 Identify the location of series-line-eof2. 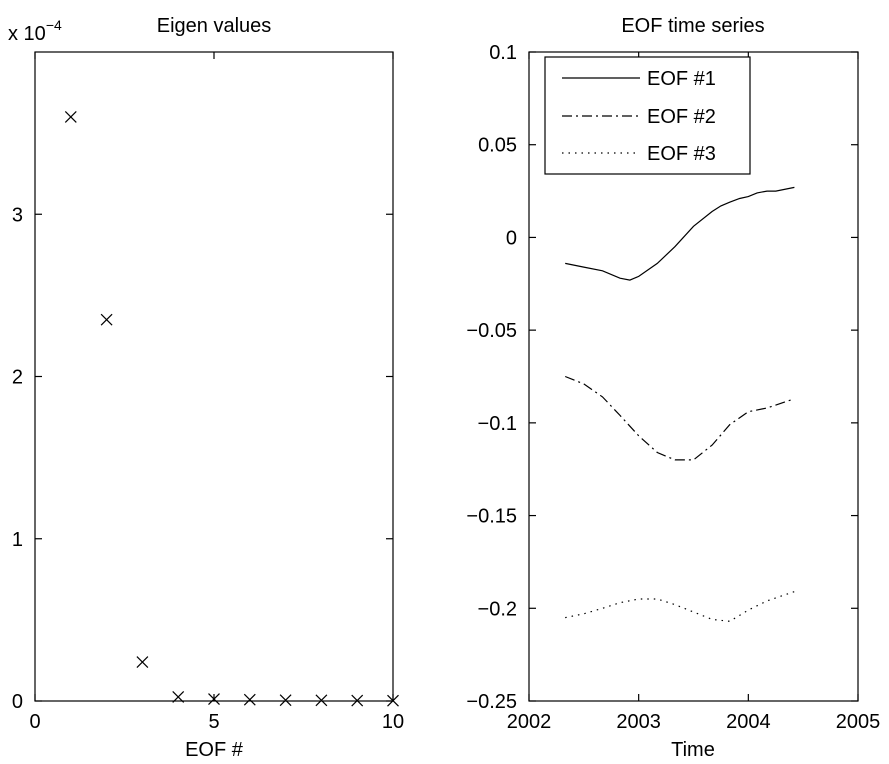
(679, 418).